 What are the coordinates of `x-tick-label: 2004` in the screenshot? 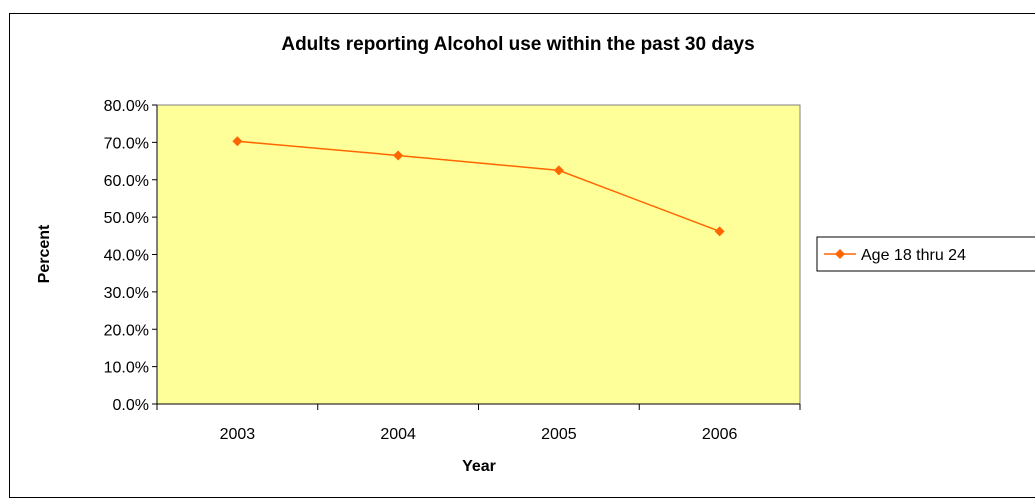 It's located at (398, 434).